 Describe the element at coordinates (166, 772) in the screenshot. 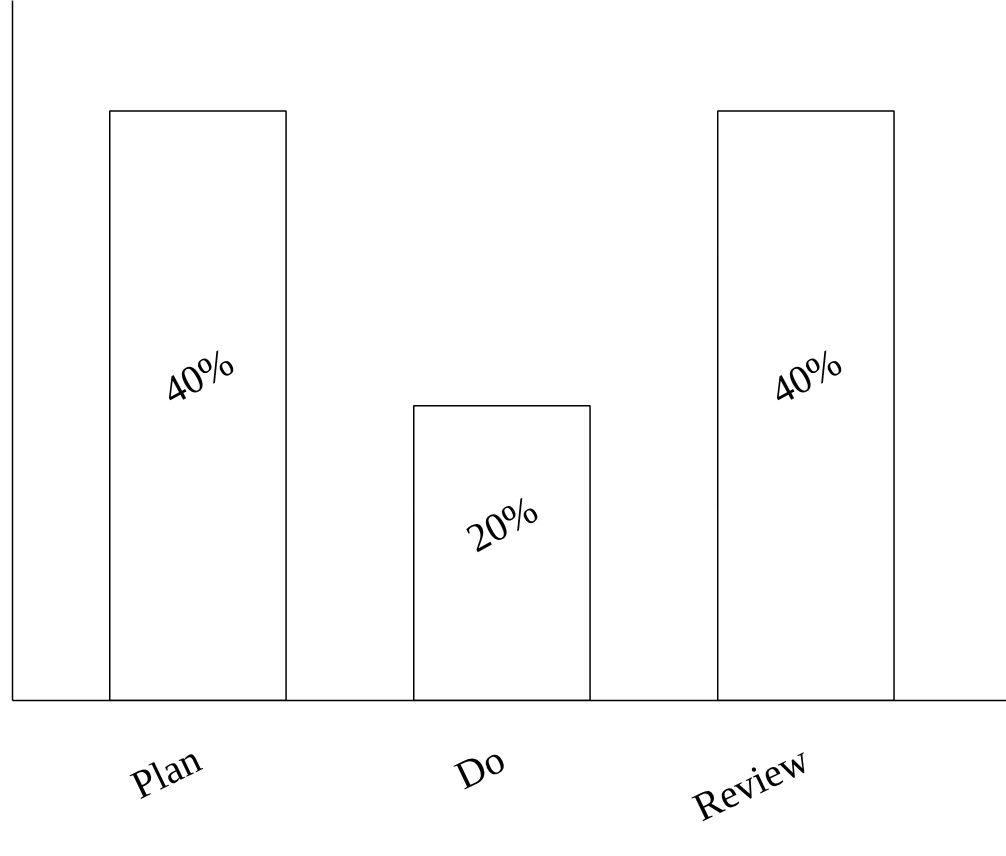

I see `x-tick-label: Plan` at that location.